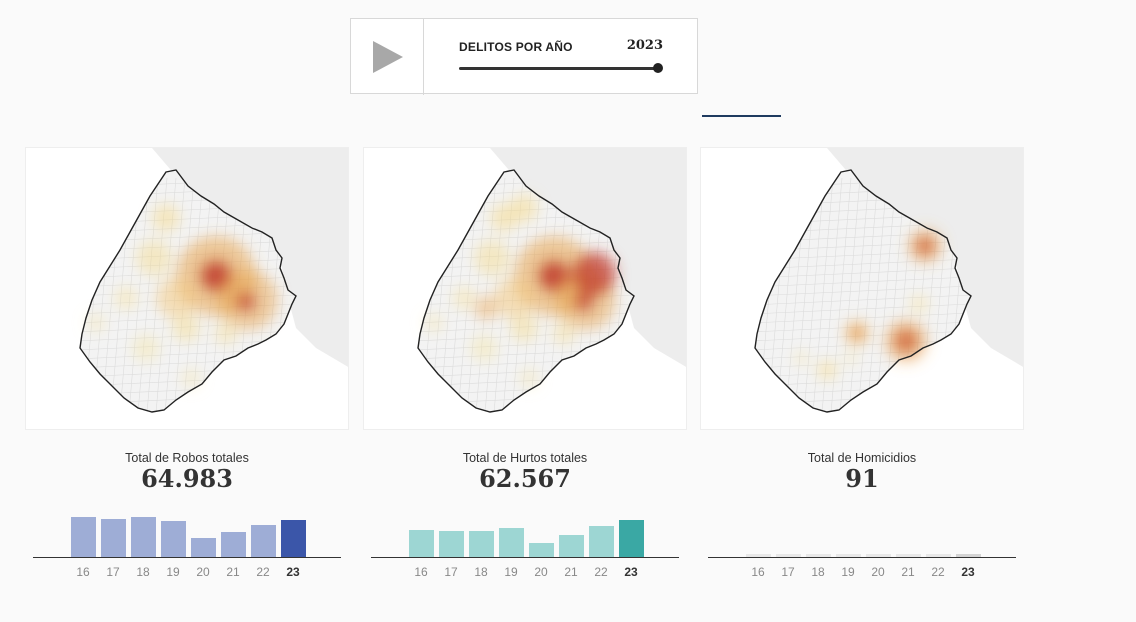  Describe the element at coordinates (644, 45) in the screenshot. I see `slider-year: 2023` at that location.